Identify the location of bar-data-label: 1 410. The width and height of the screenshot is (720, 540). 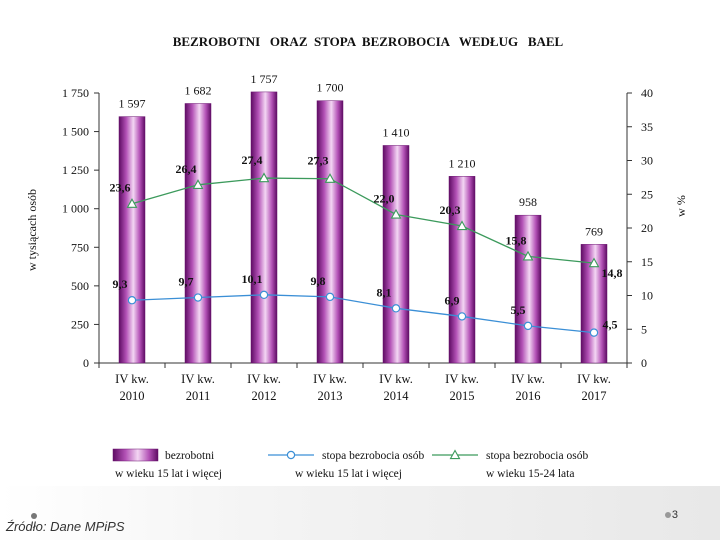
(396, 132).